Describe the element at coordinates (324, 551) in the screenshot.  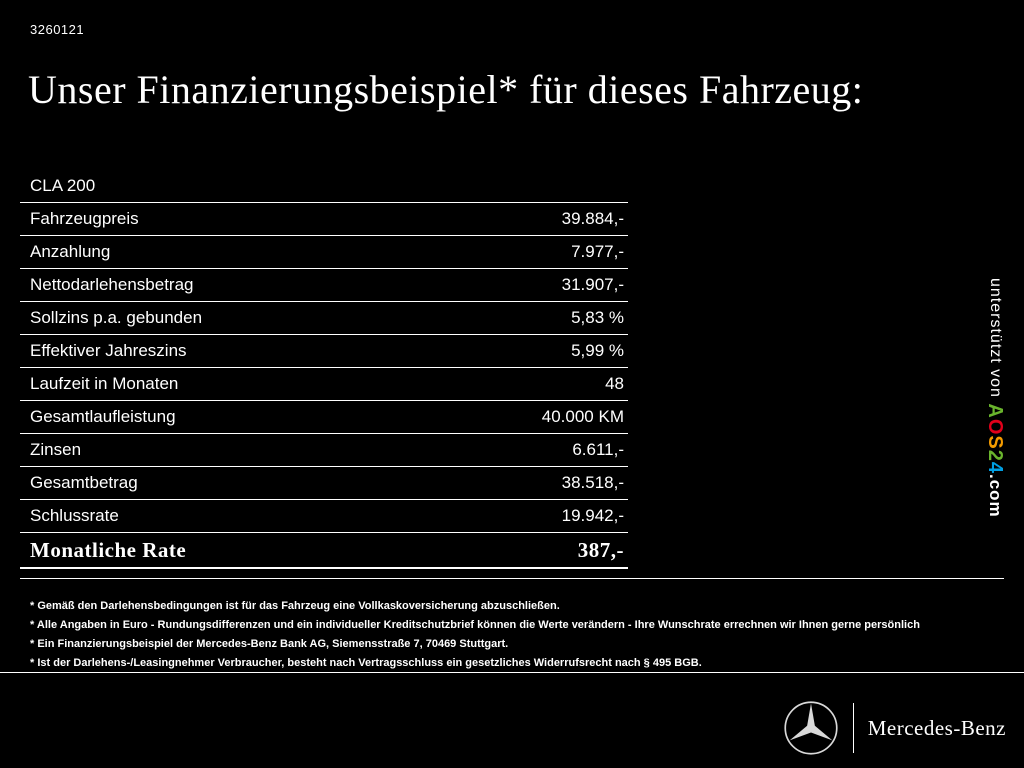
I see `table-row-monthly-rate: Monatliche Rate 387,-` at that location.